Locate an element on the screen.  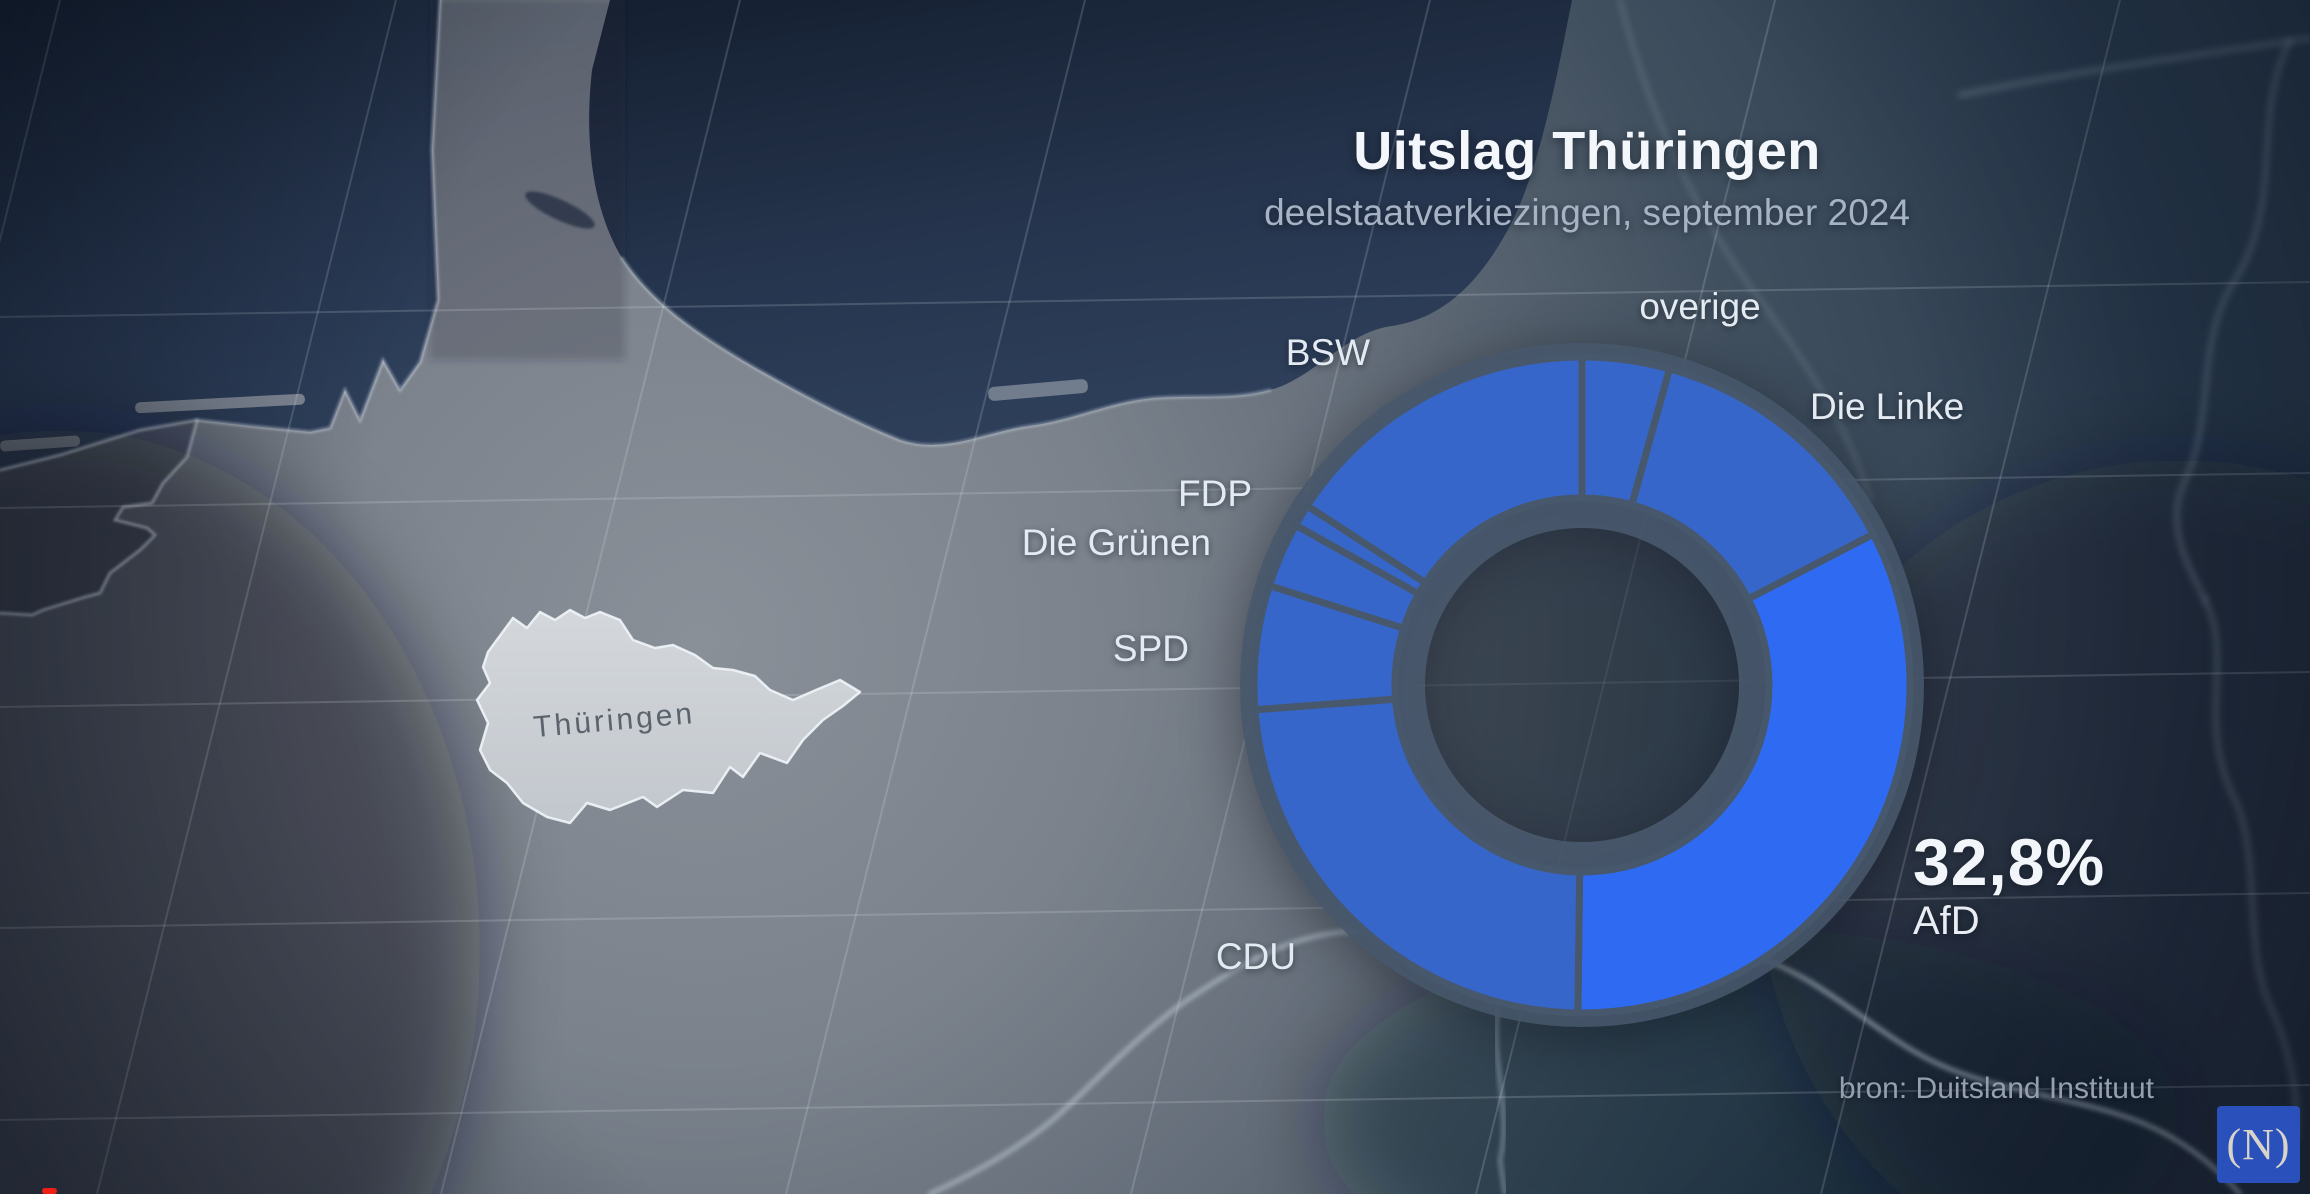
chart-label-die-linke: Die Linke is located at coordinates (1887, 406).